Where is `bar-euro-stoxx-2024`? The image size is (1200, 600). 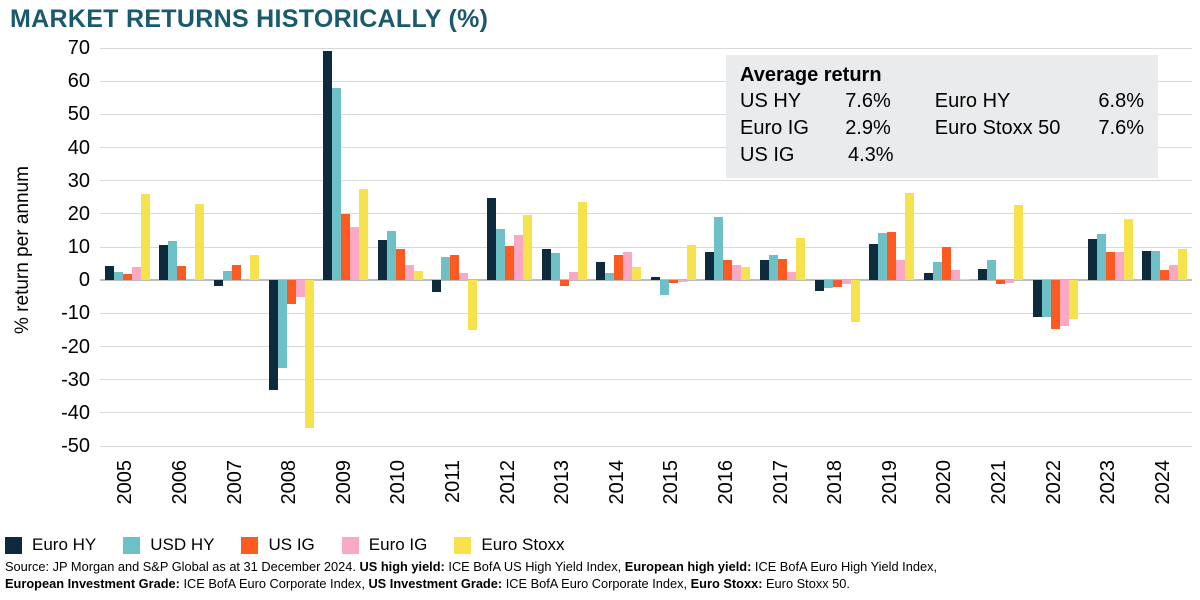 bar-euro-stoxx-2024 is located at coordinates (1183, 264).